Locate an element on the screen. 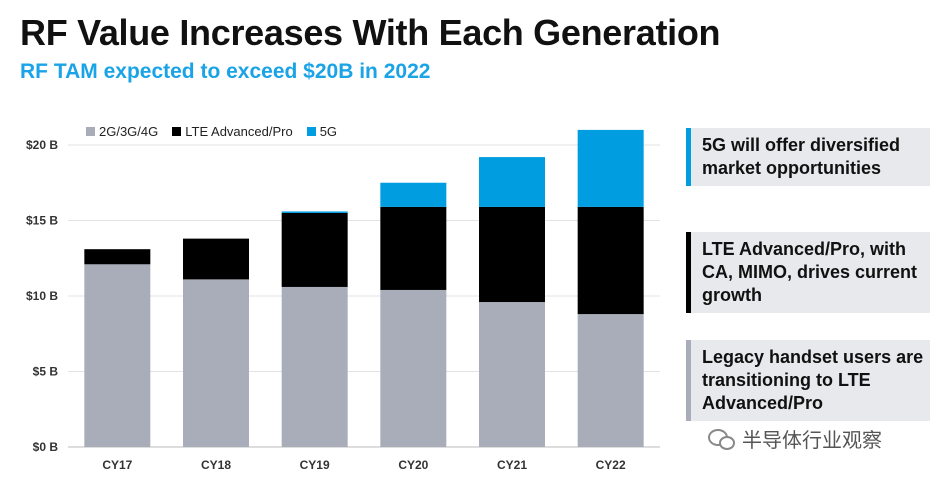 The image size is (943, 477). page-subtitle: RF TAM expected to exceed $20B in 2022 is located at coordinates (225, 71).